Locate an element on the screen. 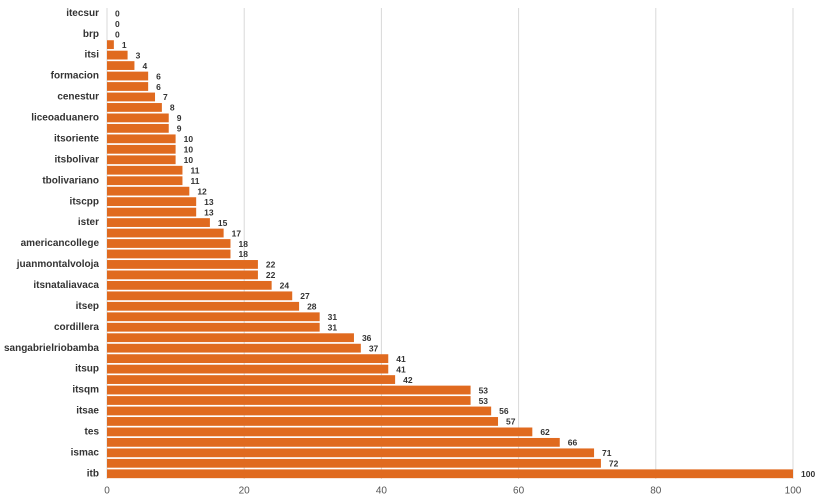 The width and height of the screenshot is (825, 502). data-label: 8 is located at coordinates (172, 108).